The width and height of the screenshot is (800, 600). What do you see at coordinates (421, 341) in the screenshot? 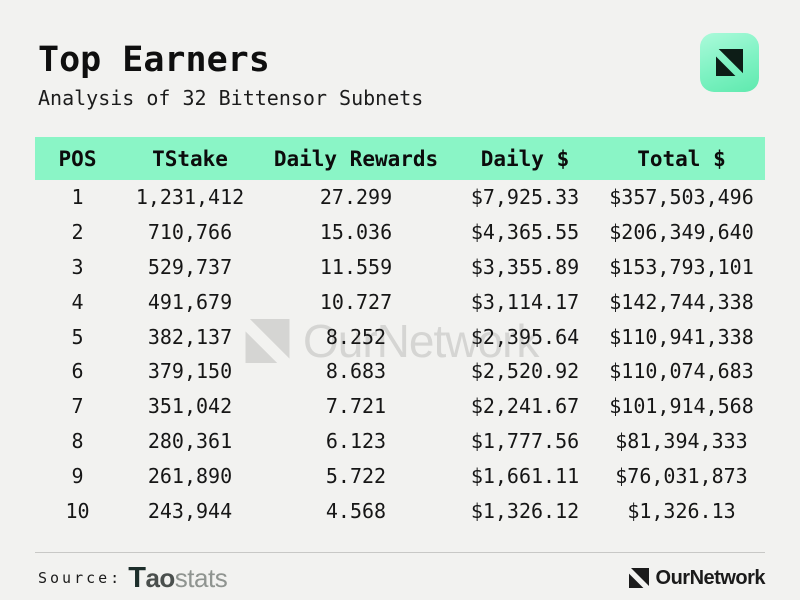
I see `watermark-text: OurNetwork` at bounding box center [421, 341].